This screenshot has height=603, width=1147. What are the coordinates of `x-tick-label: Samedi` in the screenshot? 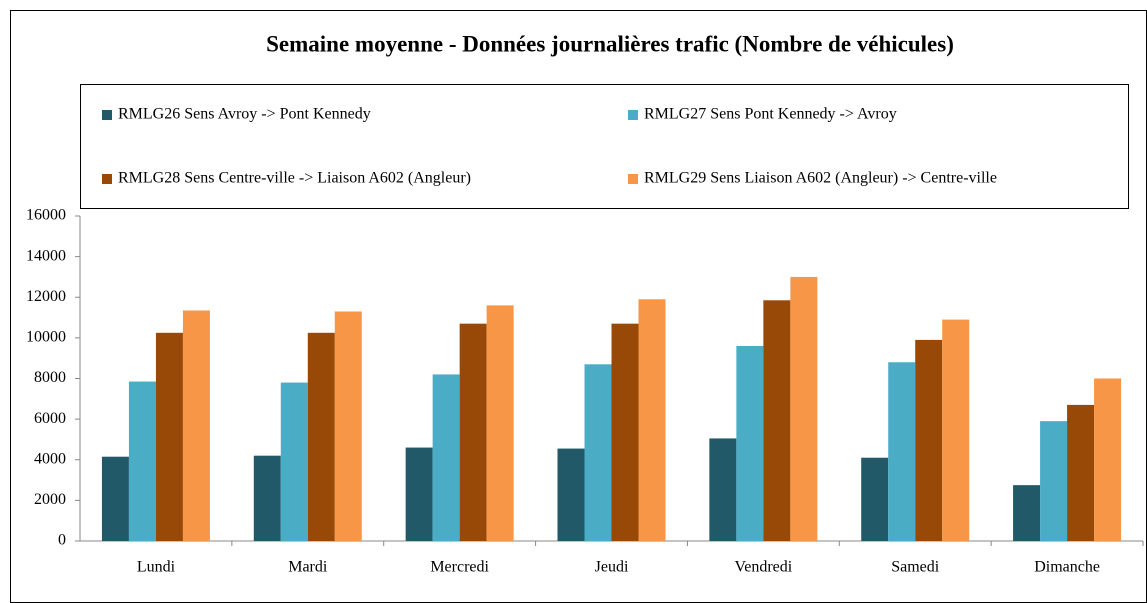 It's located at (915, 567).